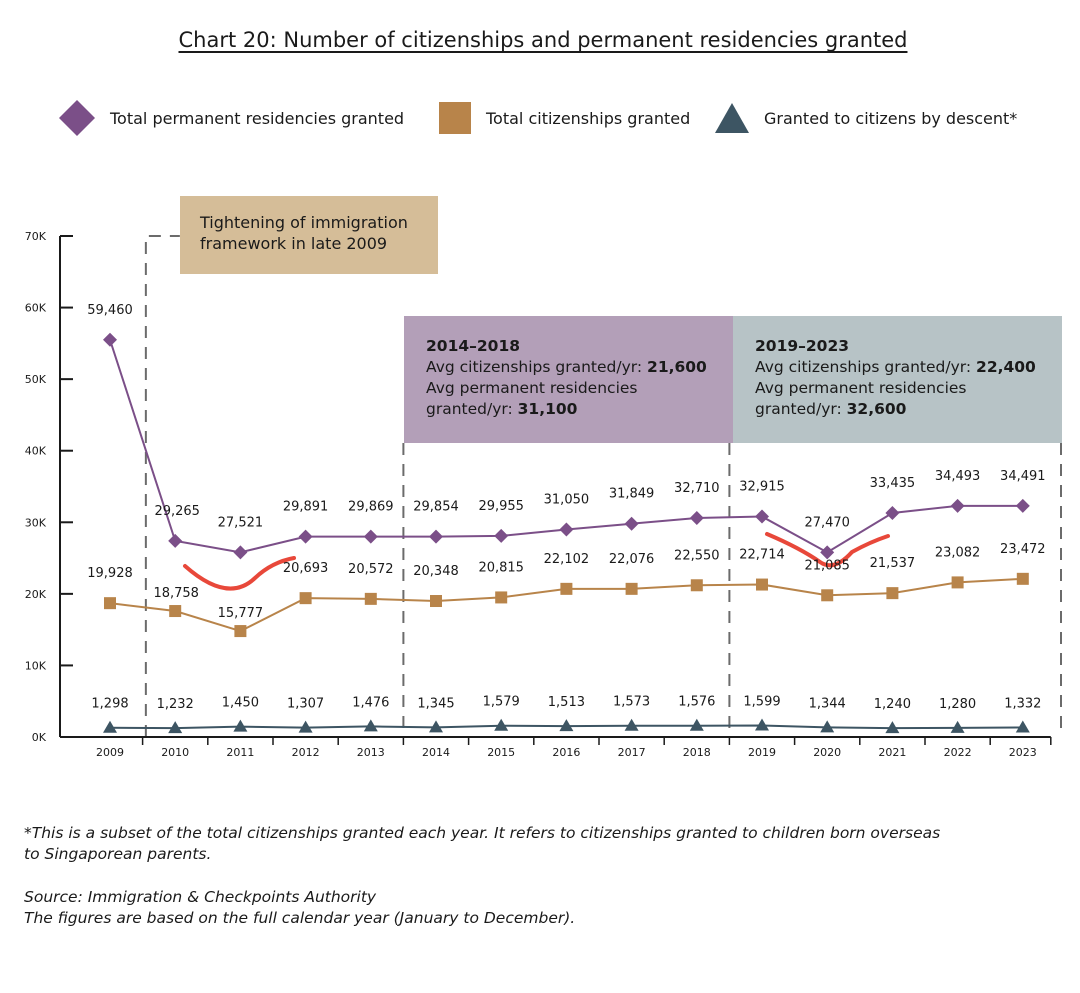 This screenshot has height=993, width=1080. I want to click on divider-2009, so click(162, 486).